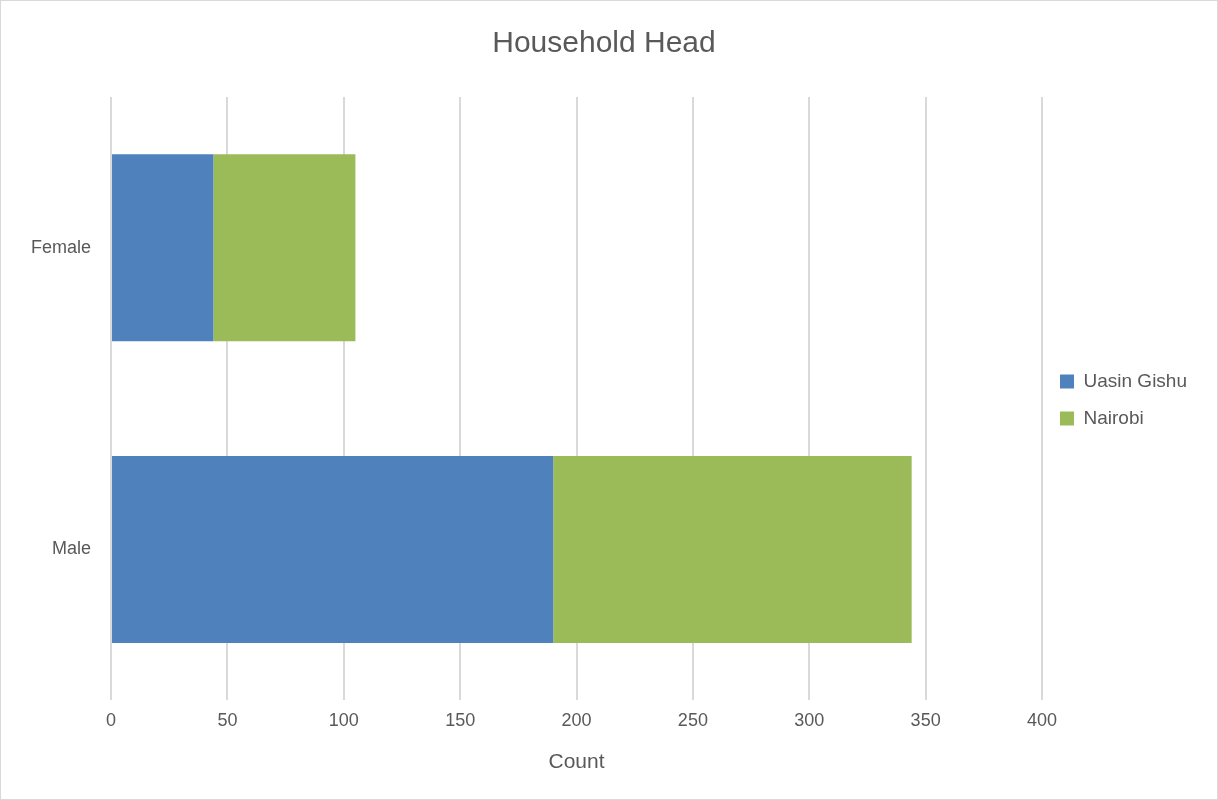 This screenshot has height=800, width=1218. Describe the element at coordinates (576, 761) in the screenshot. I see `x-axis-title: Count` at that location.